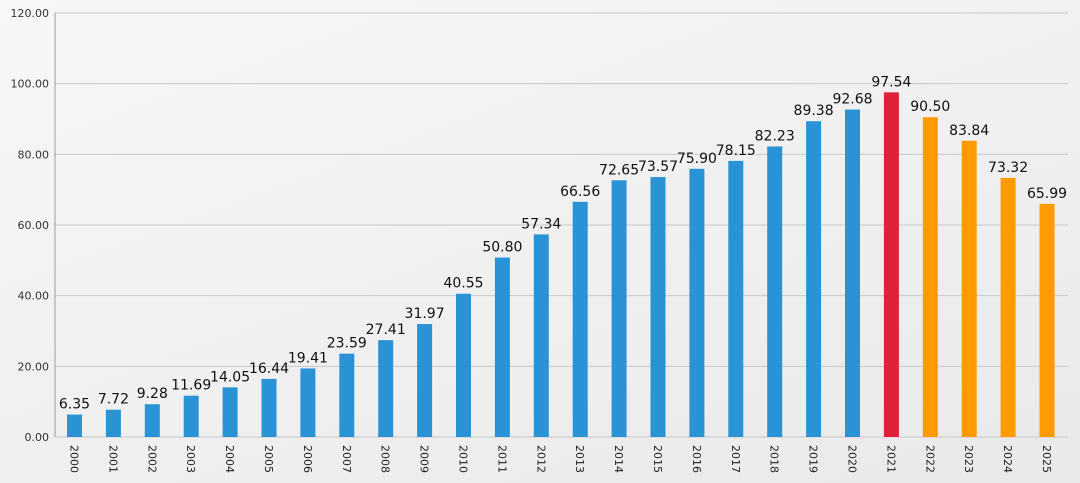 This screenshot has width=1080, height=483. What do you see at coordinates (307, 459) in the screenshot?
I see `x-tick-label-2006: 2006` at bounding box center [307, 459].